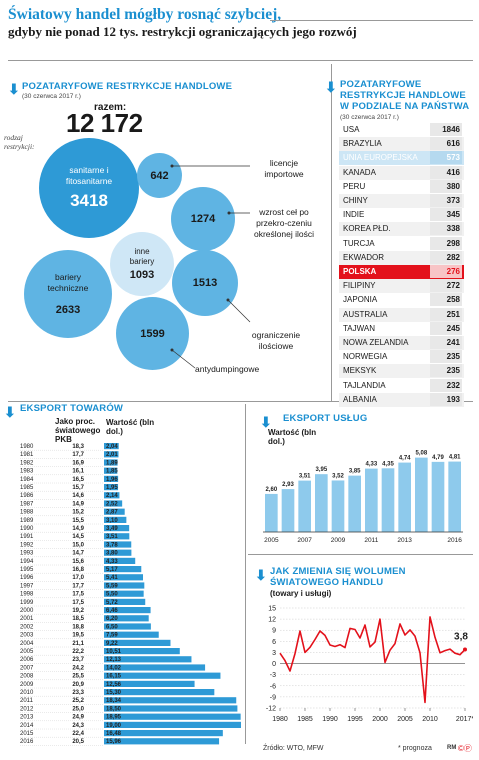  Describe the element at coordinates (446, 328) in the screenshot. I see `country-value: 245` at that location.